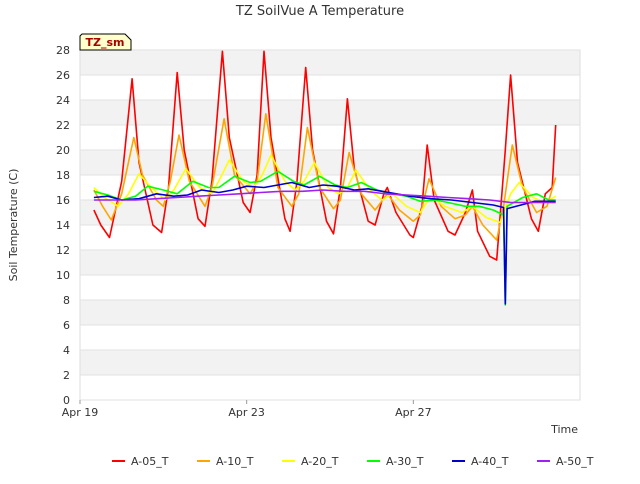 Image resolution: width=640 pixels, height=484 pixels. Describe the element at coordinates (63, 150) in the screenshot. I see `y-tick-label: 20` at that location.